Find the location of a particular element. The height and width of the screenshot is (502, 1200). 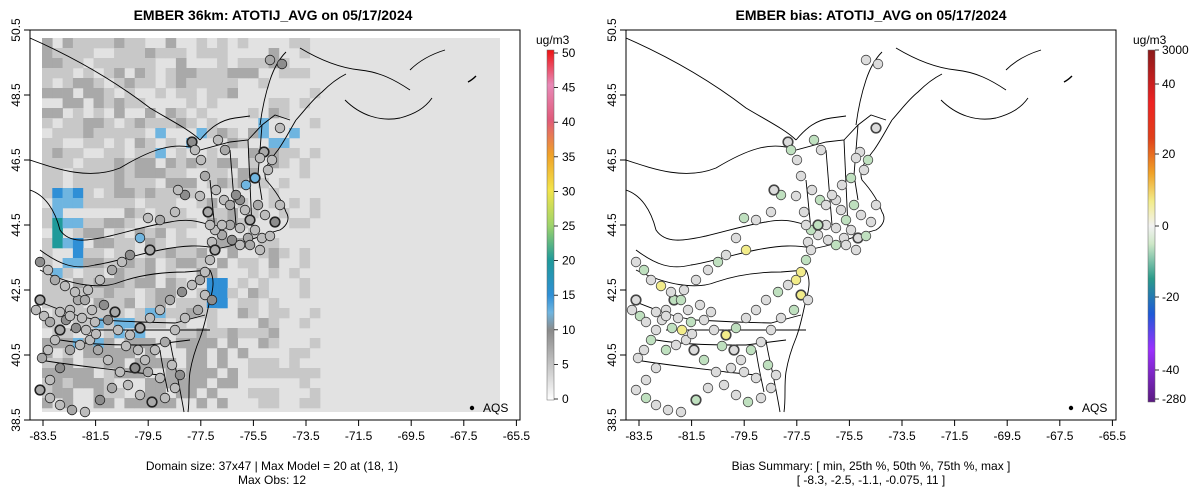

right-legend: AQS is located at coordinates (1087, 408).